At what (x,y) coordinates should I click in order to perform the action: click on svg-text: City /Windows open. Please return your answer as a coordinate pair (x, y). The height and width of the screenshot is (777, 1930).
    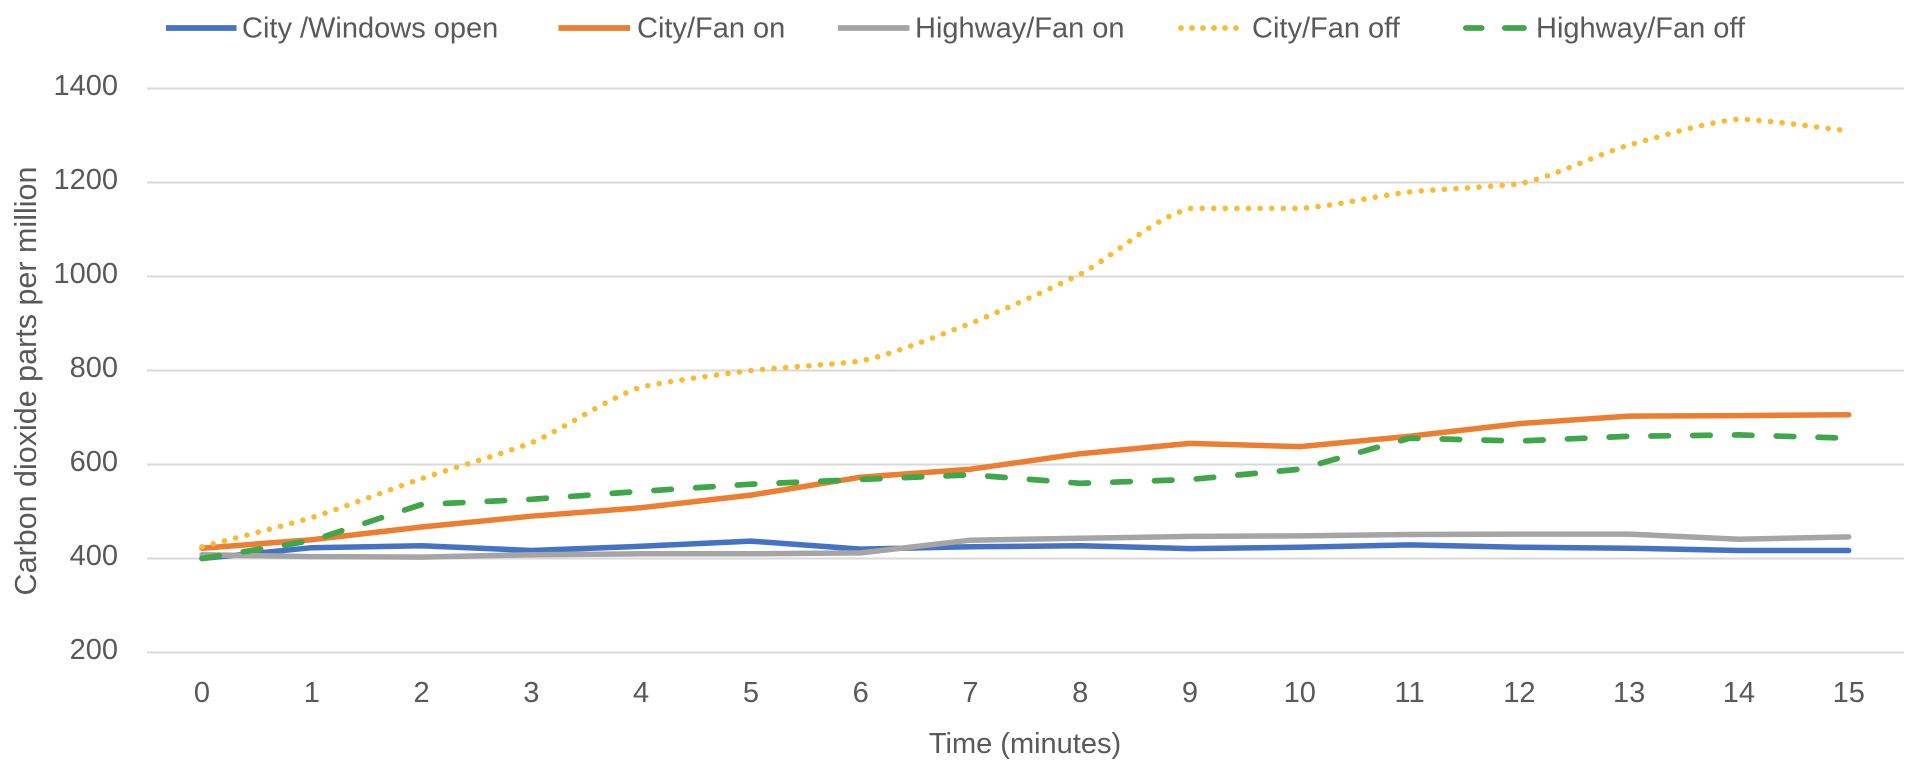
    Looking at the image, I should click on (370, 29).